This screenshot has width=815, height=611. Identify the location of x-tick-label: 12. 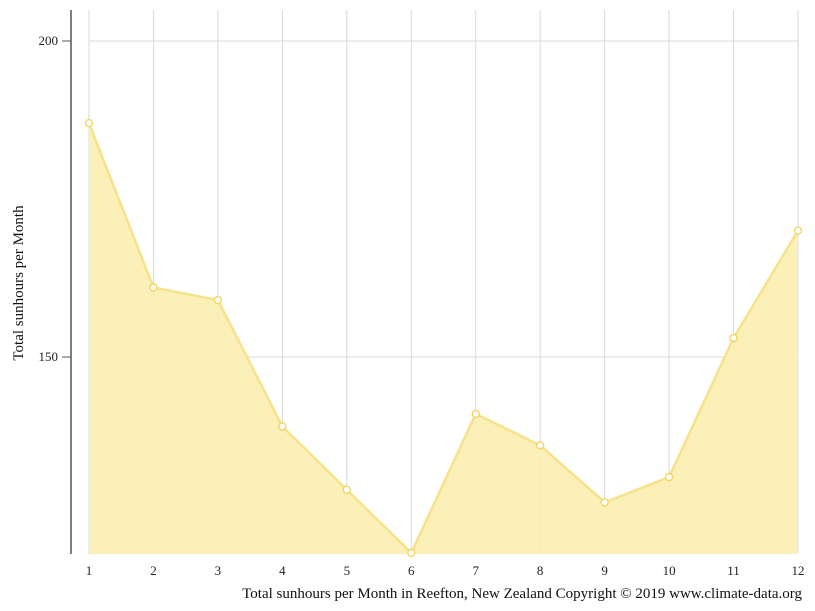
(798, 570).